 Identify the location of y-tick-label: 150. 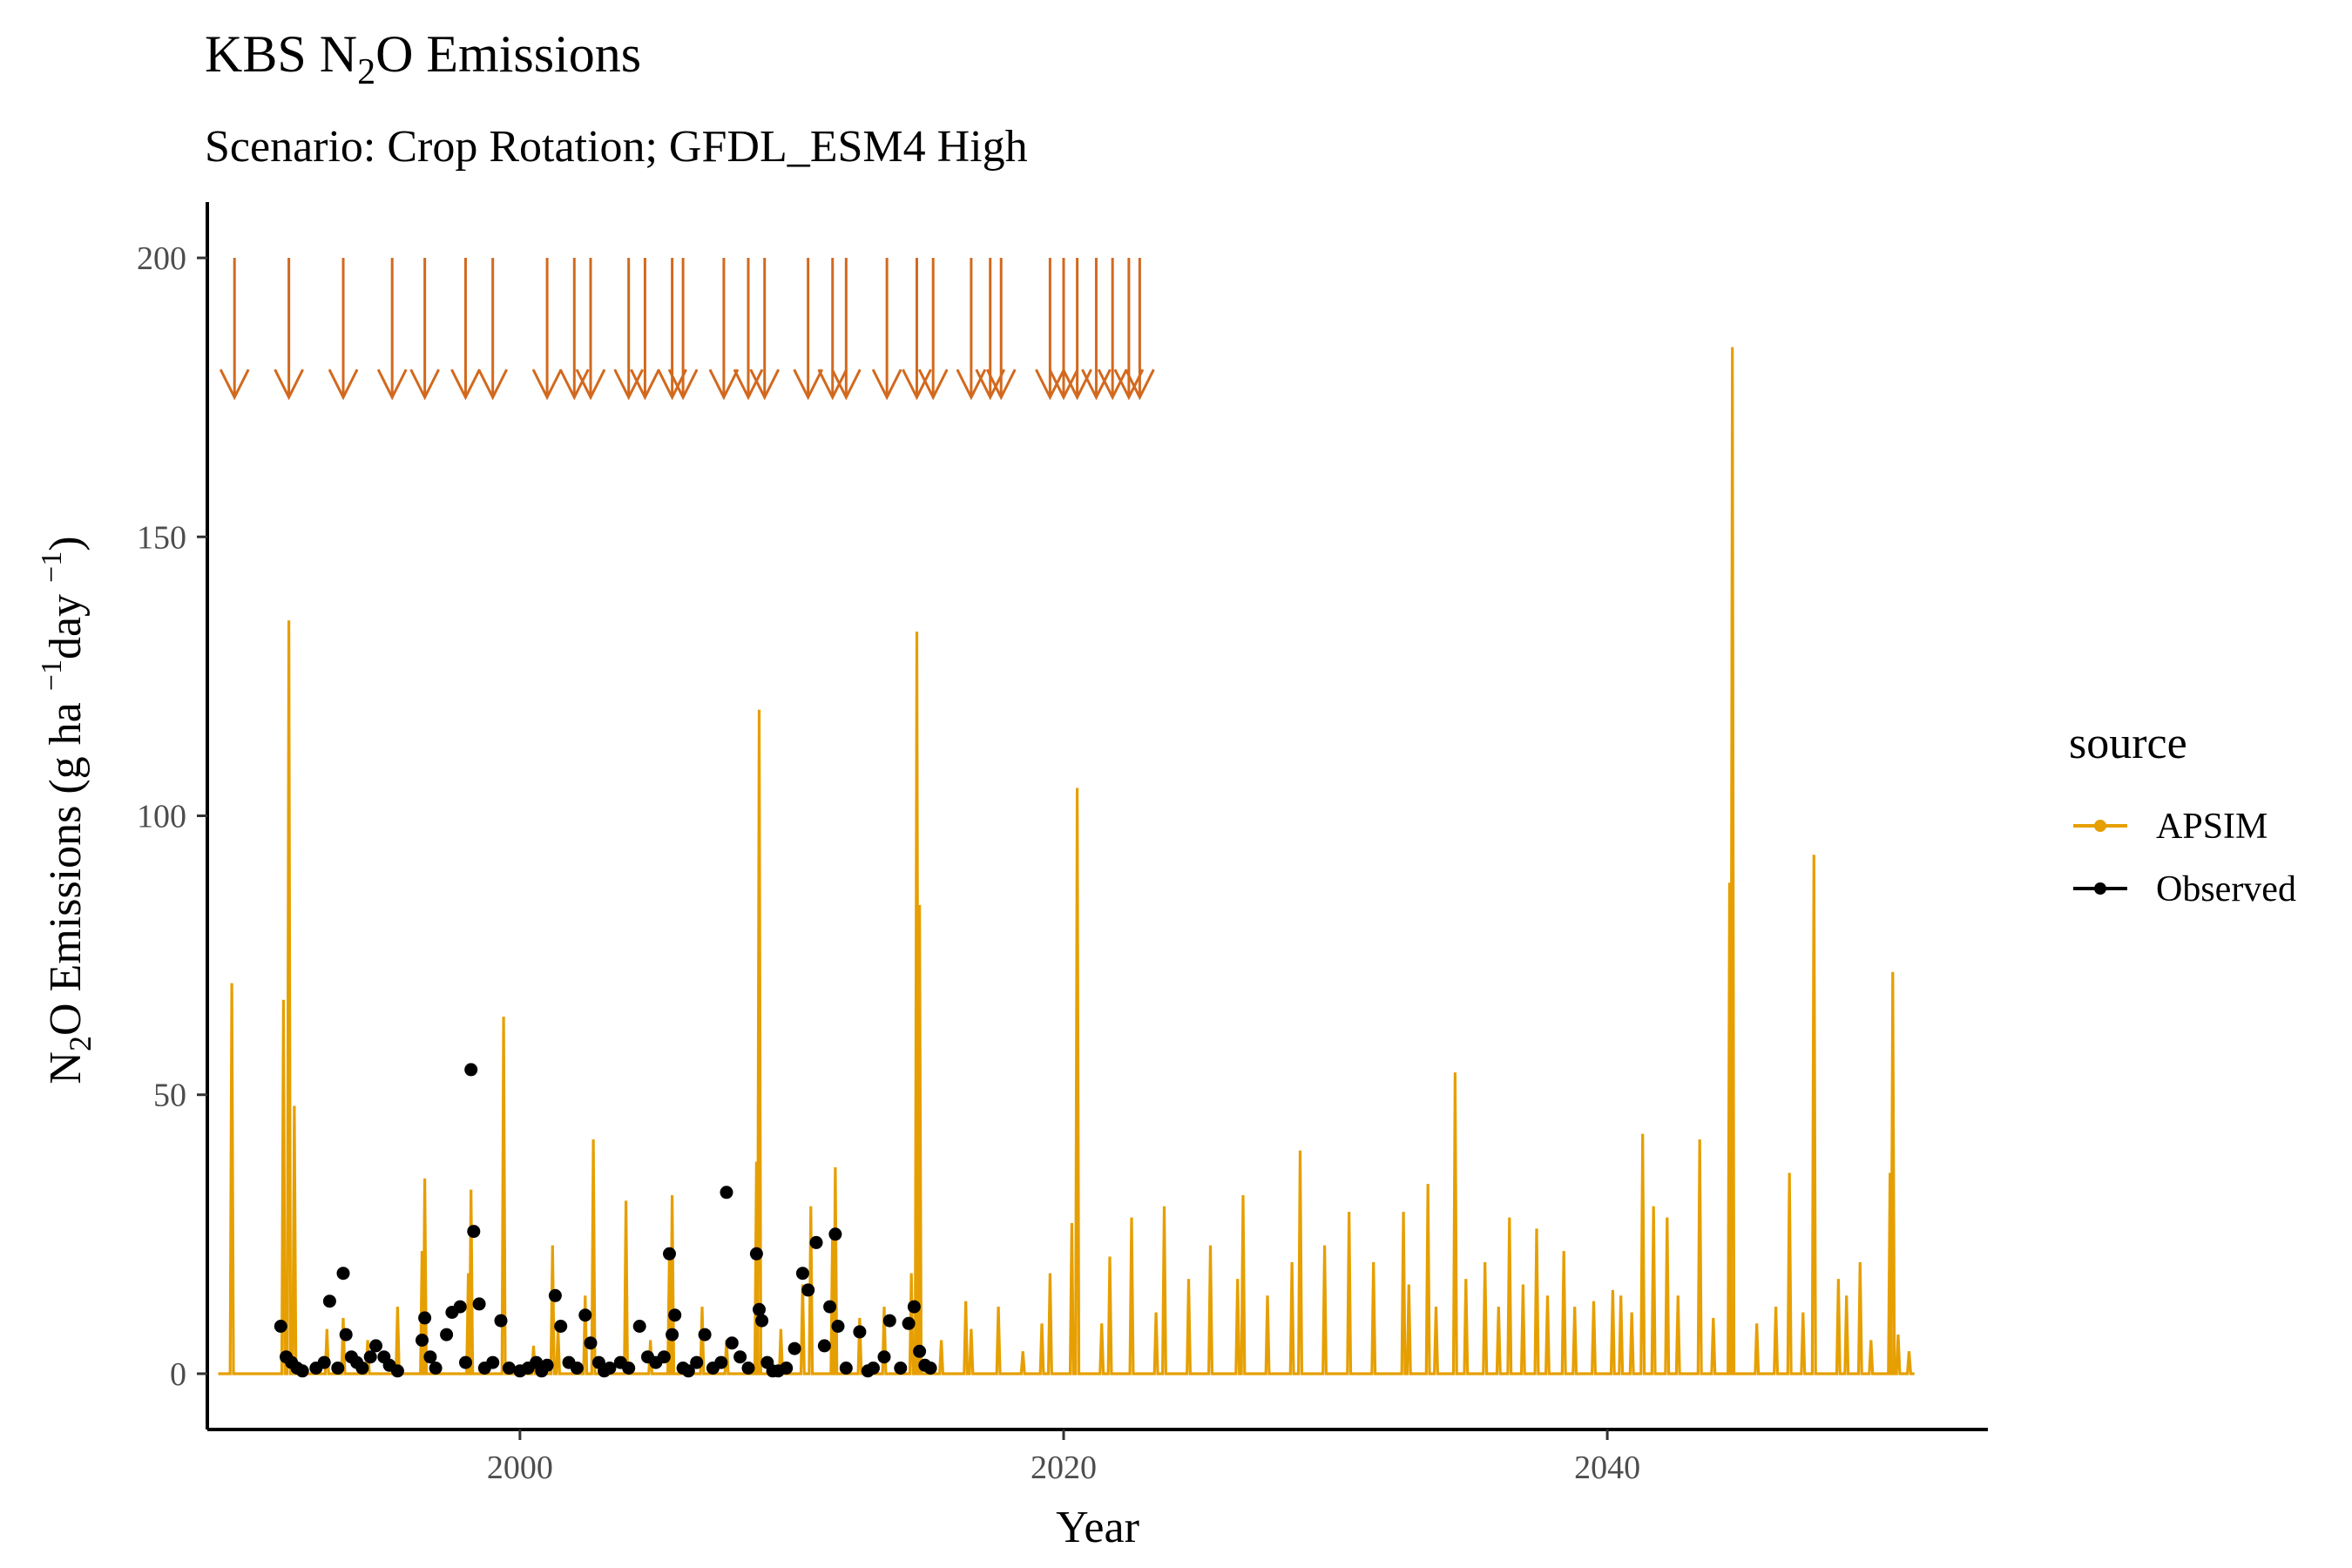
(161, 537).